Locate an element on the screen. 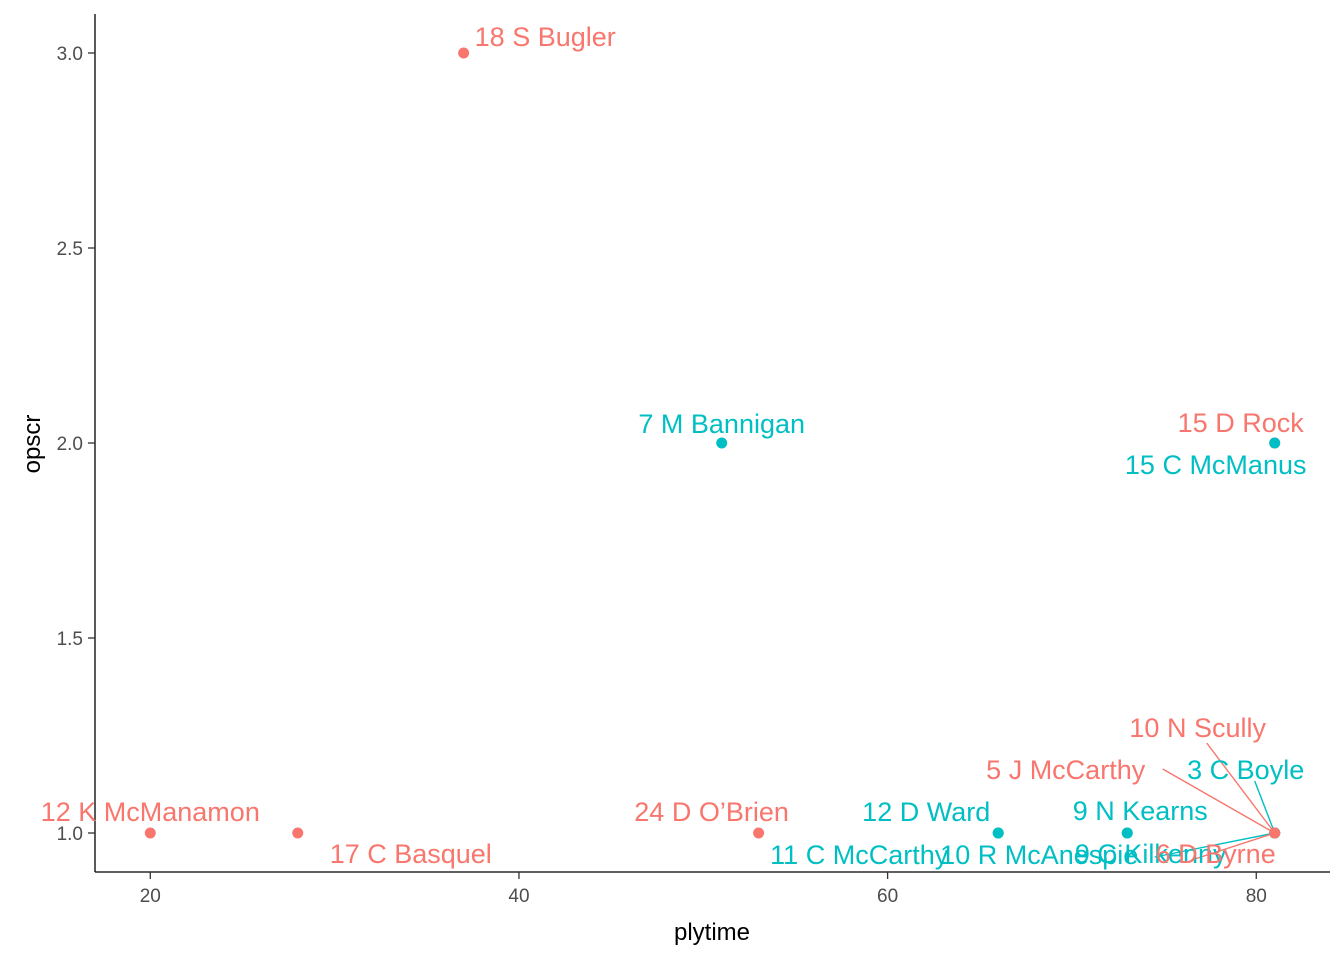 Image resolution: width=1344 pixels, height=960 pixels. point-label: 3 C Boyle is located at coordinates (1245, 770).